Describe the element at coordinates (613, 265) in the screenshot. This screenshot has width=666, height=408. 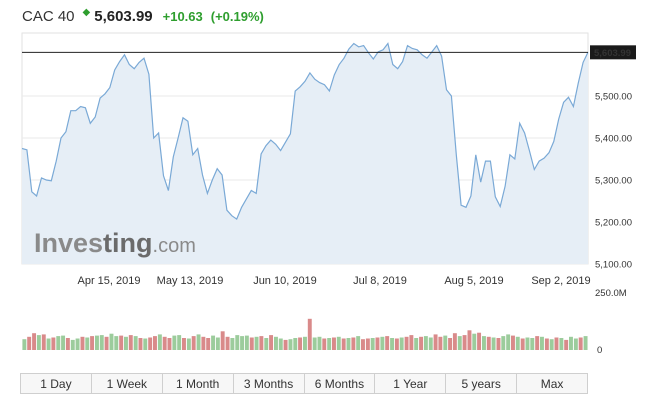
I see `y-tick-label: 5,100.00` at that location.